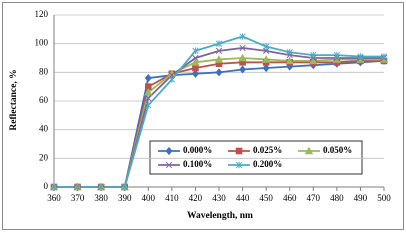 The width and height of the screenshot is (406, 240). Describe the element at coordinates (42, 14) in the screenshot. I see `y-tick-label: 120` at that location.